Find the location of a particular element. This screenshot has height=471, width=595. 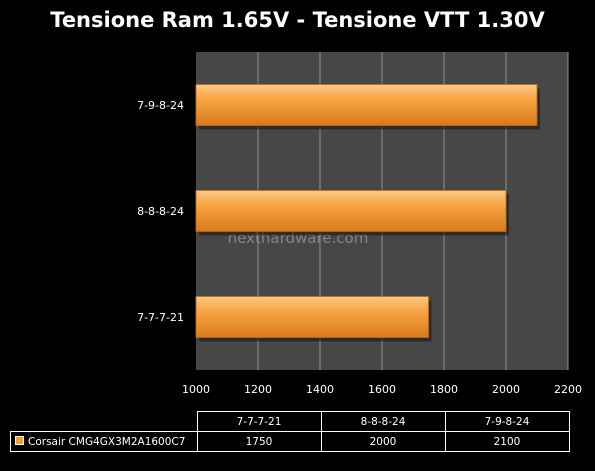

data-table-header-row: 7-7-7-21 8-8-8-24 7-9-8-24 is located at coordinates (290, 421).